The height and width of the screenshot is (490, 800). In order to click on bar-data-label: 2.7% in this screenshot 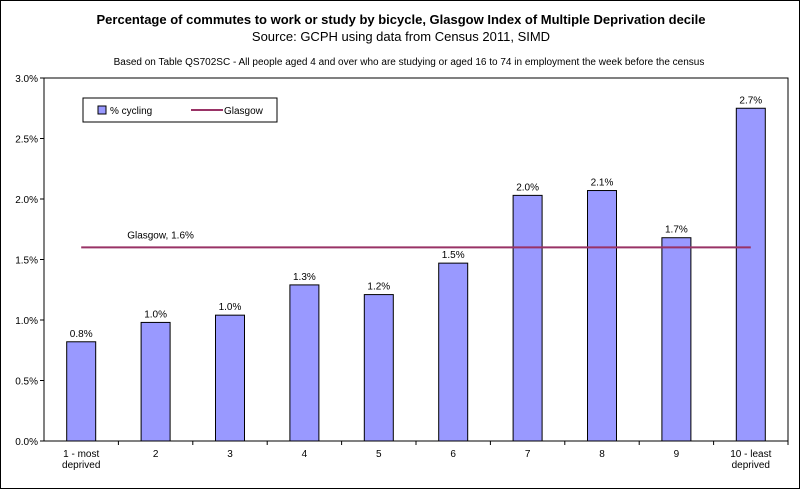, I will do `click(750, 100)`.